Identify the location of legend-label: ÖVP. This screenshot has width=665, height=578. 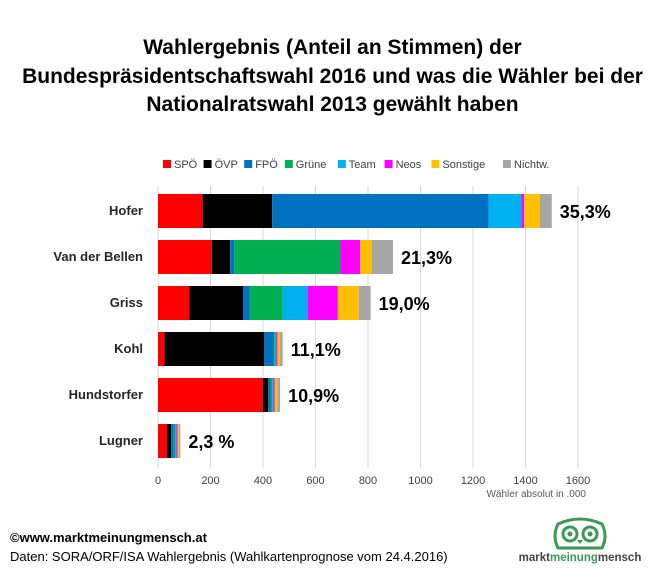
(226, 165).